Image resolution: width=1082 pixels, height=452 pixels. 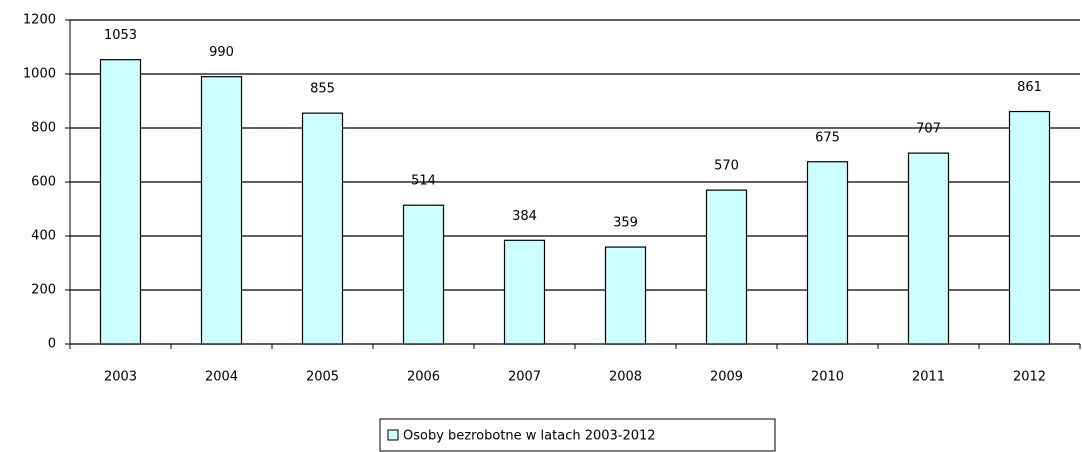 What do you see at coordinates (423, 377) in the screenshot?
I see `x-tick-label: 2006` at bounding box center [423, 377].